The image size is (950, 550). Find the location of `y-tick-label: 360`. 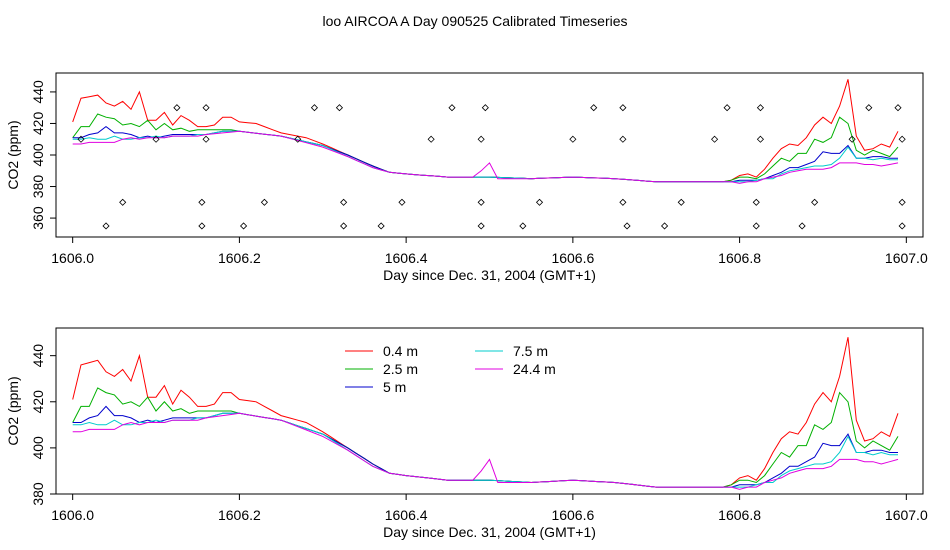

y-tick-label: 360 is located at coordinates (38, 218).